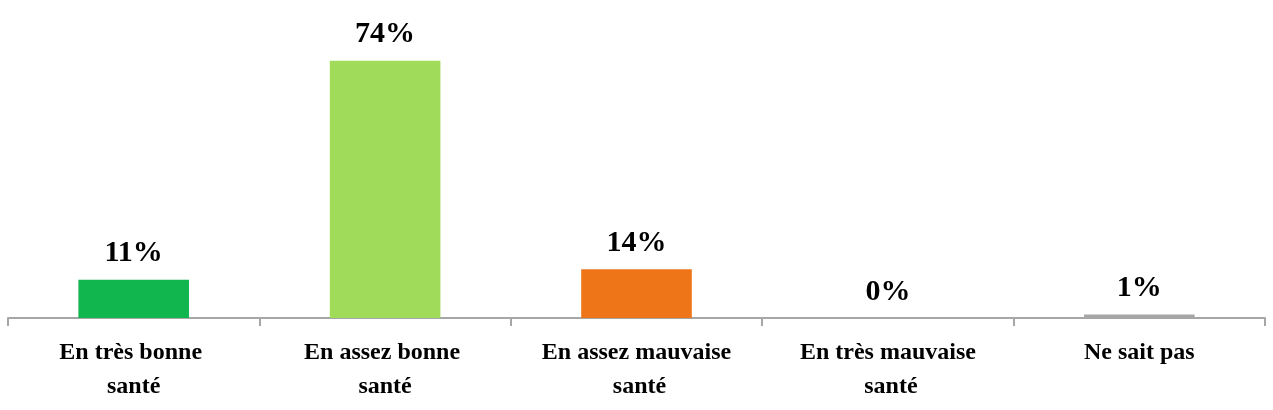 The width and height of the screenshot is (1273, 410). Describe the element at coordinates (385, 32) in the screenshot. I see `data-label: 74%` at that location.